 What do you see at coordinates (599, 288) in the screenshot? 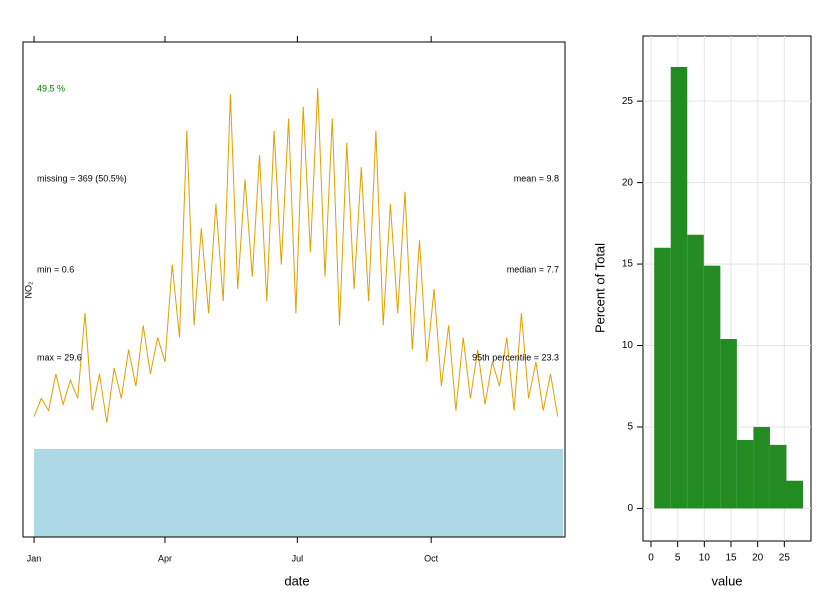
I see `y-axis-label: Percent of Total` at bounding box center [599, 288].